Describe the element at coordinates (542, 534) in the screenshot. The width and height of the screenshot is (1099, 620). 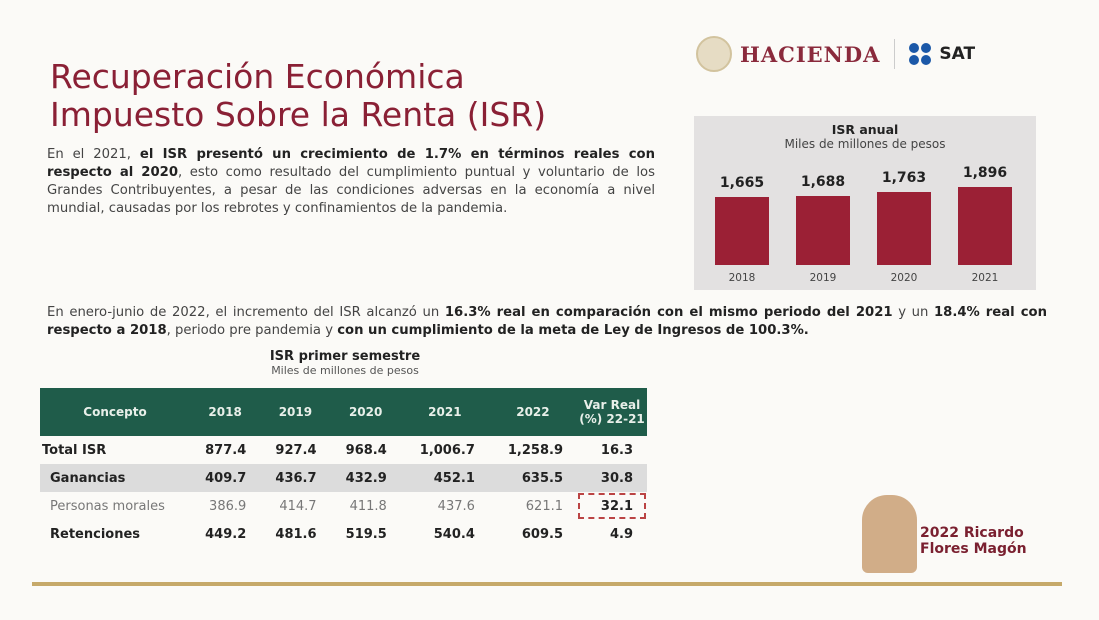
I see `table-cell: 609.5` at that location.